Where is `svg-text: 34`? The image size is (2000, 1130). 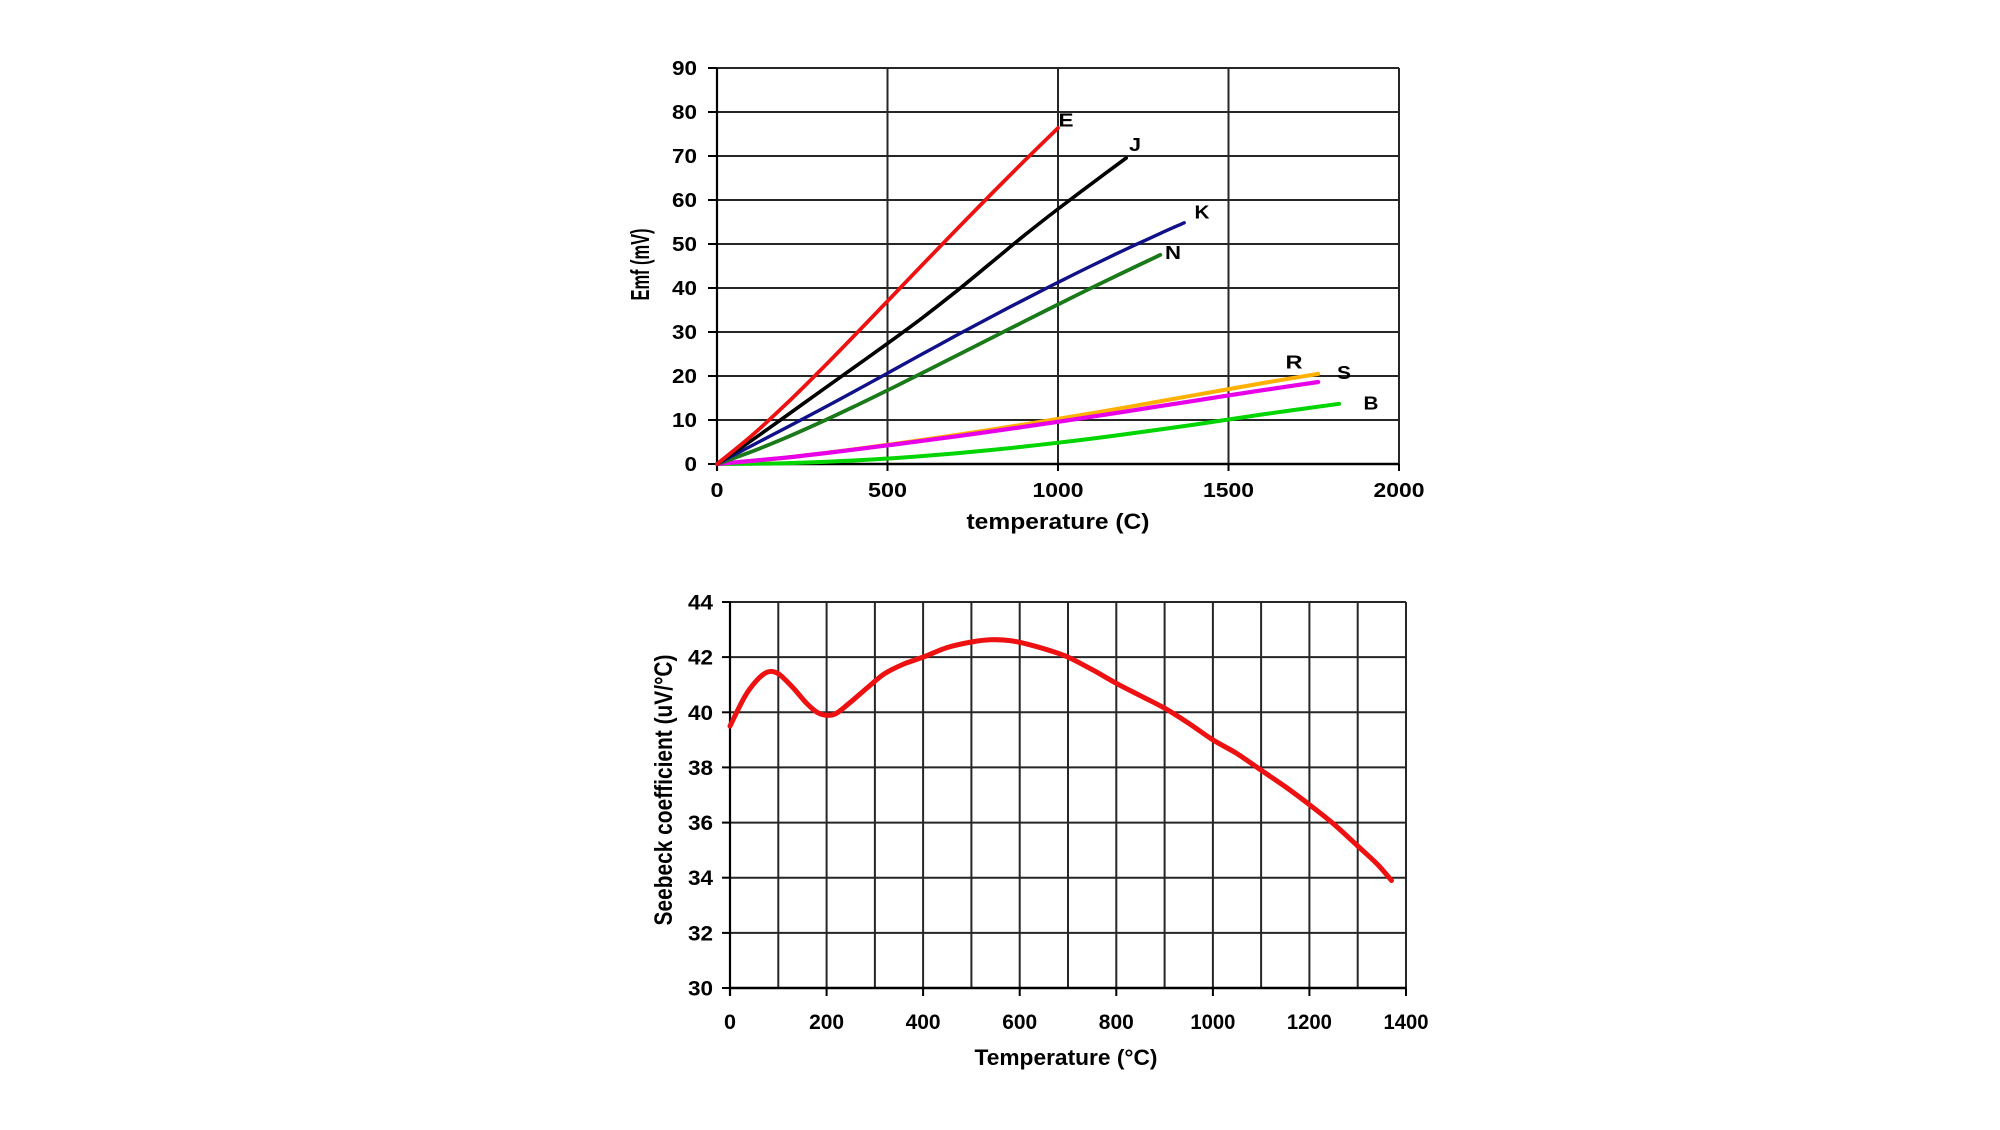 svg-text: 34 is located at coordinates (700, 878).